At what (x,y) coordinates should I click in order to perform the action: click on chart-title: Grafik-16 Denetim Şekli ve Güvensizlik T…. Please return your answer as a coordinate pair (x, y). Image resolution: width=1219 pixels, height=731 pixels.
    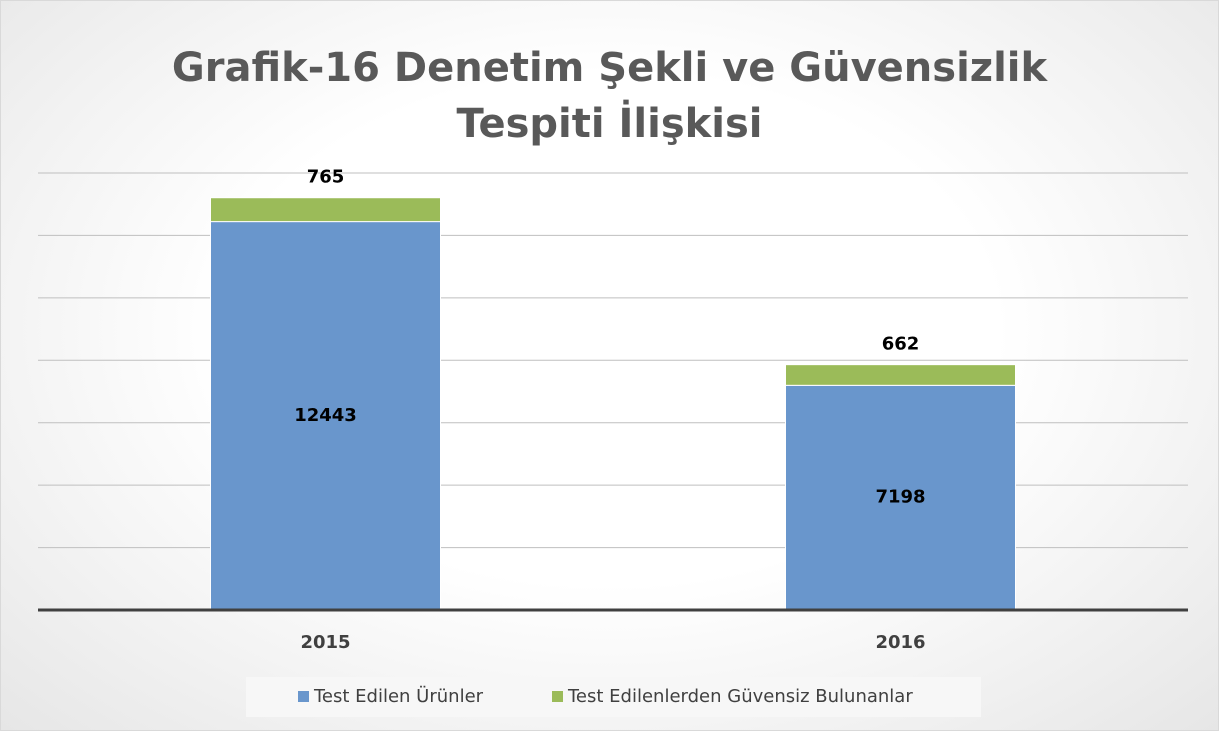
    Looking at the image, I should click on (609, 96).